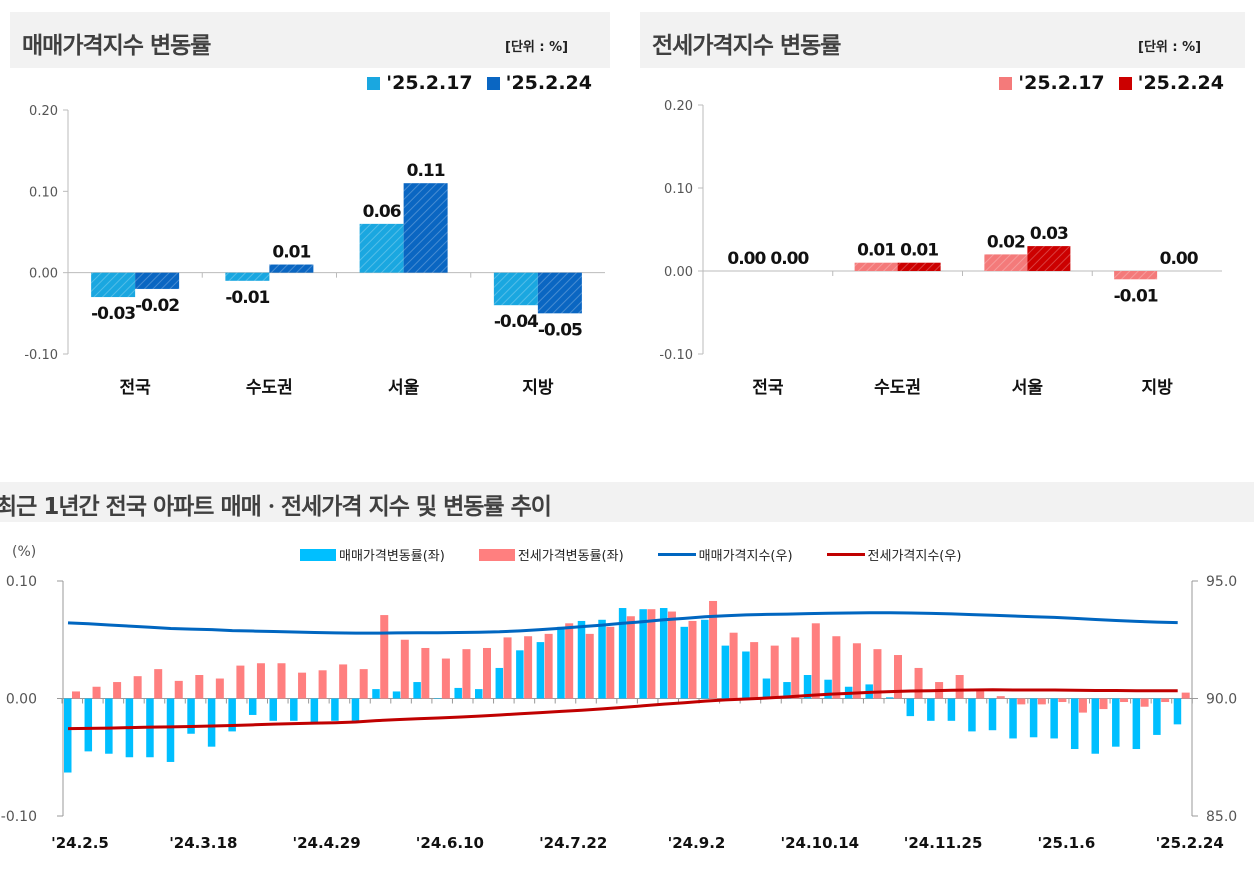 The height and width of the screenshot is (874, 1254). What do you see at coordinates (573, 843) in the screenshot?
I see `x-tick-label: '24.7.22` at bounding box center [573, 843].